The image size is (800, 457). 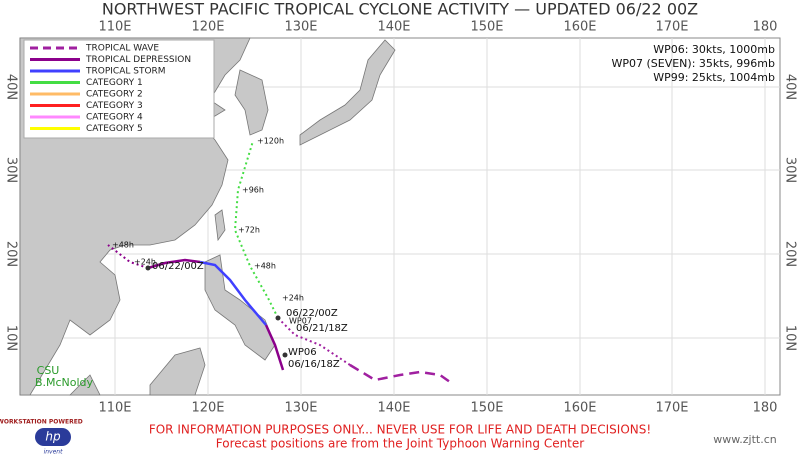 What do you see at coordinates (233, 293) in the screenshot?
I see `wp06-track-storm` at bounding box center [233, 293].